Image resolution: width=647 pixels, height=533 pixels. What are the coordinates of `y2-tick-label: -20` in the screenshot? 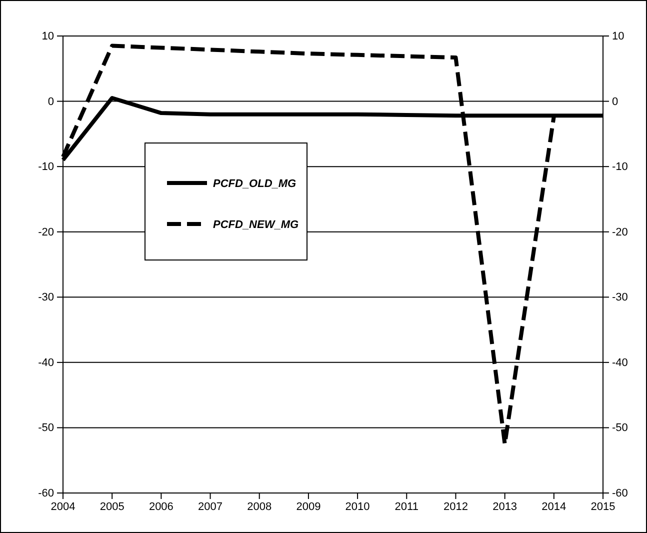 It's located at (620, 232).